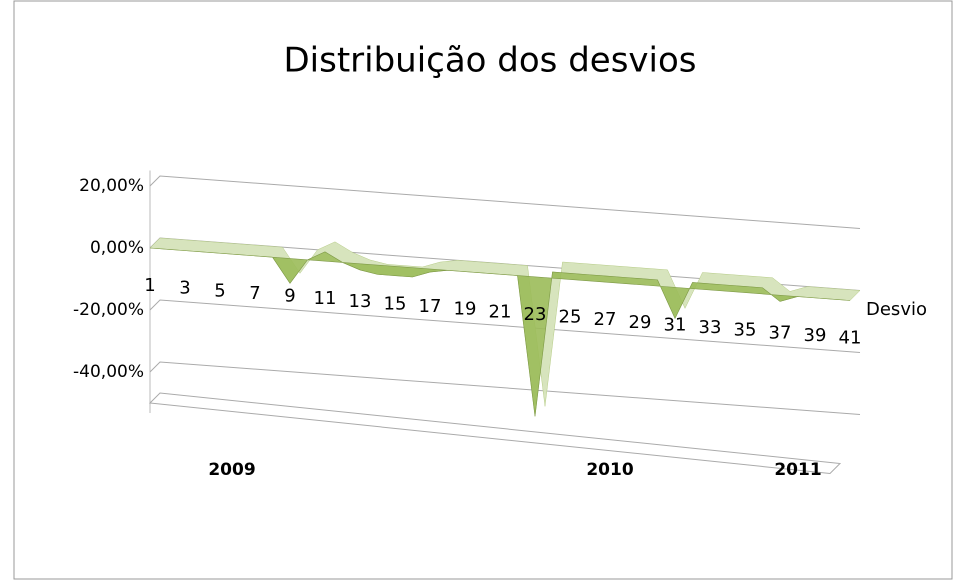  Describe the element at coordinates (108, 310) in the screenshot. I see `y-tick-label: -20,00%` at that location.